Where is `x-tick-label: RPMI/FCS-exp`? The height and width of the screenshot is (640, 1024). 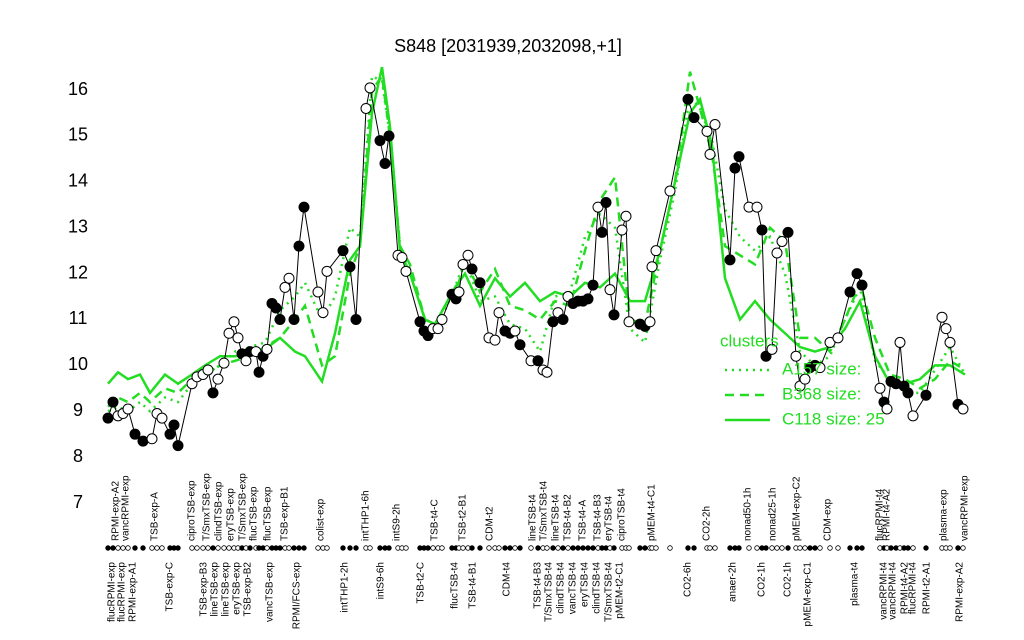 x-tick-label: RPMI/FCS-exp is located at coordinates (297, 596).